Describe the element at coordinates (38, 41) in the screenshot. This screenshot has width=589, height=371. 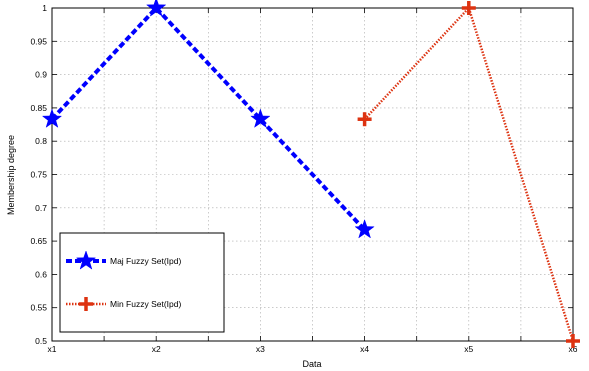
I see `y-tick-label: 0.95` at that location.